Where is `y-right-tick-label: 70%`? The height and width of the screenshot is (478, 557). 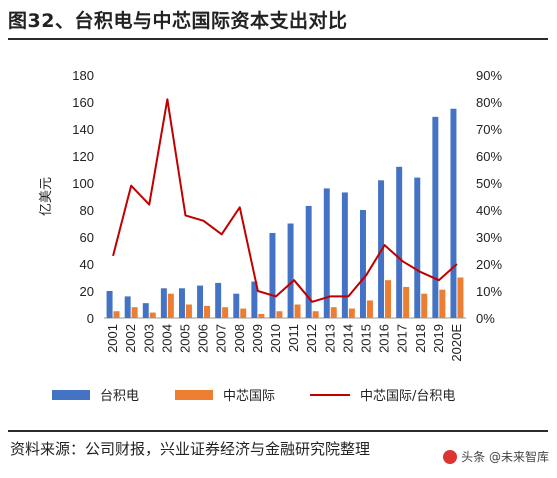 y-right-tick-label: 70% is located at coordinates (489, 129).